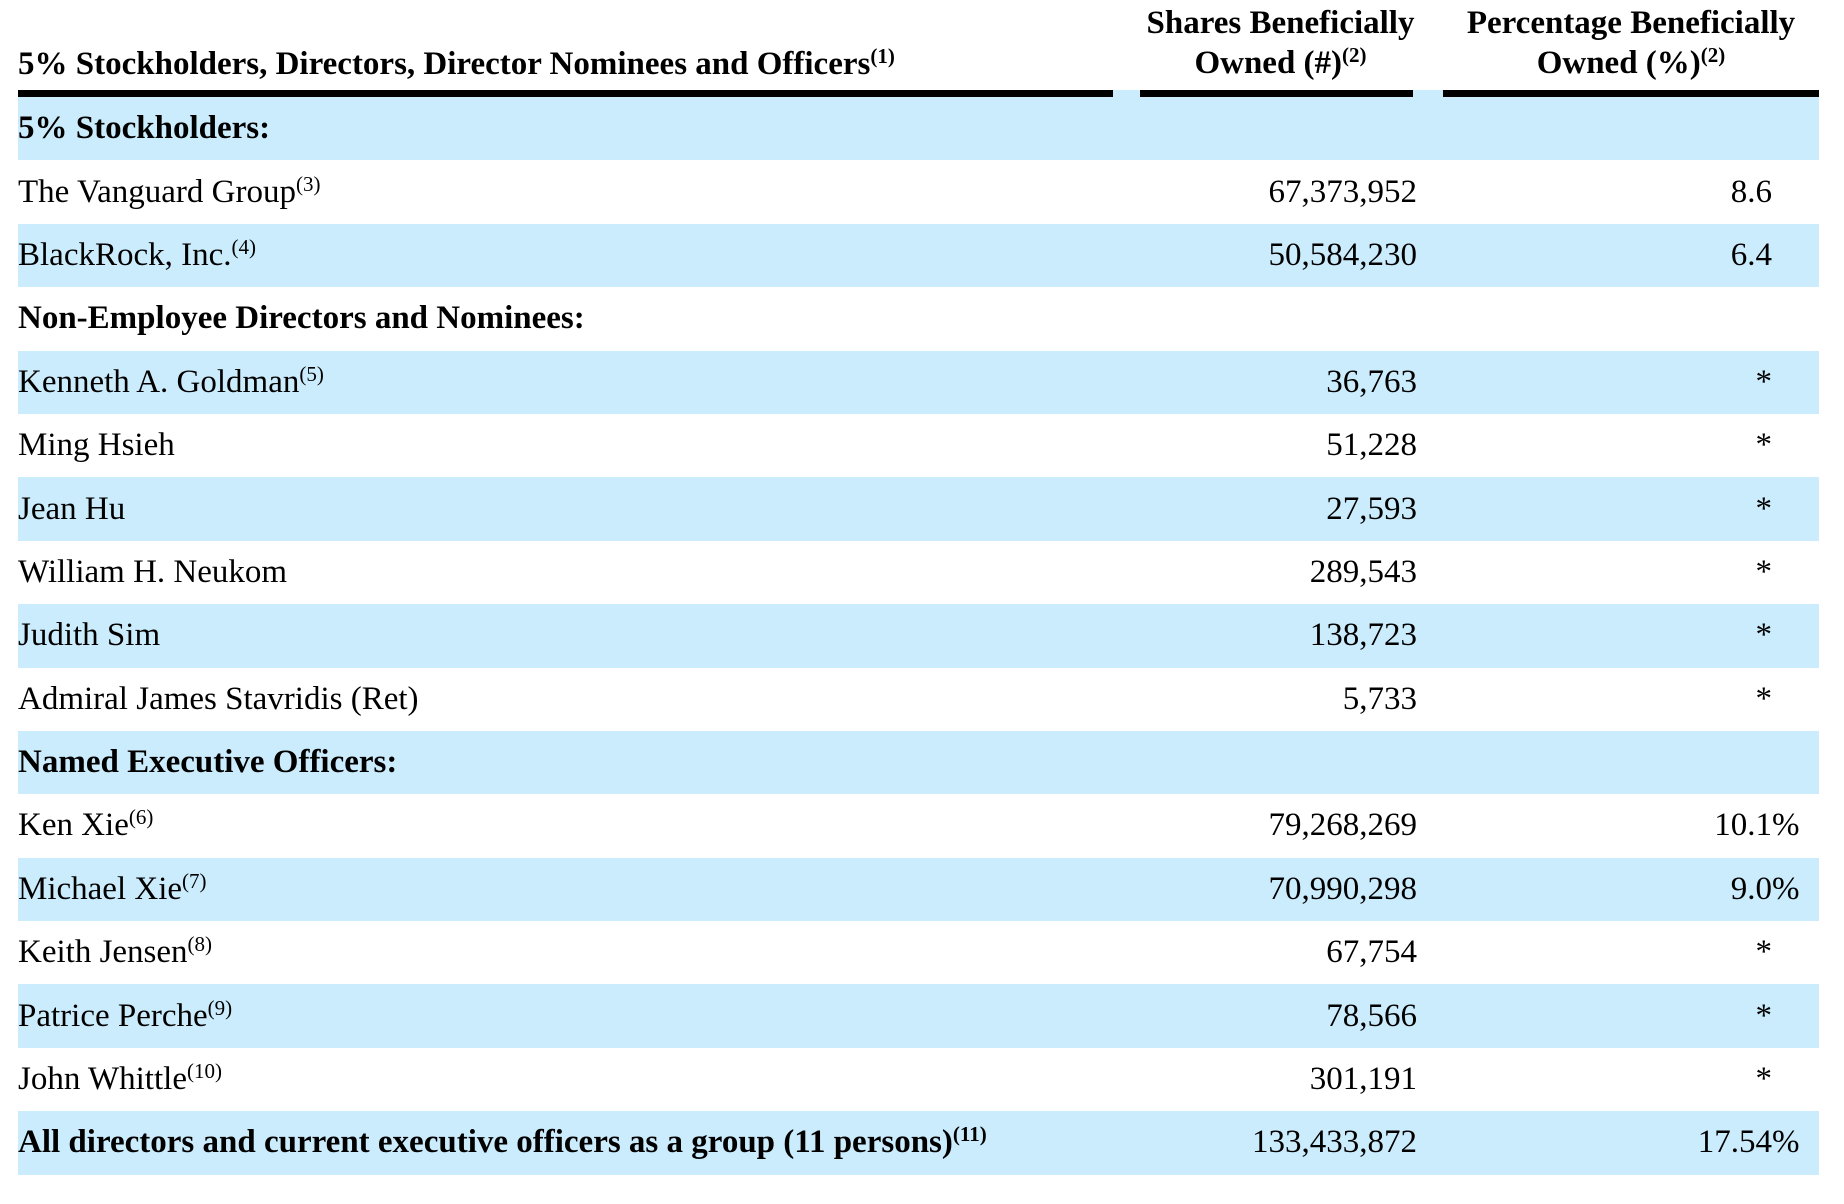  Describe the element at coordinates (153, 571) in the screenshot. I see `row-label: William H. Neukom` at that location.